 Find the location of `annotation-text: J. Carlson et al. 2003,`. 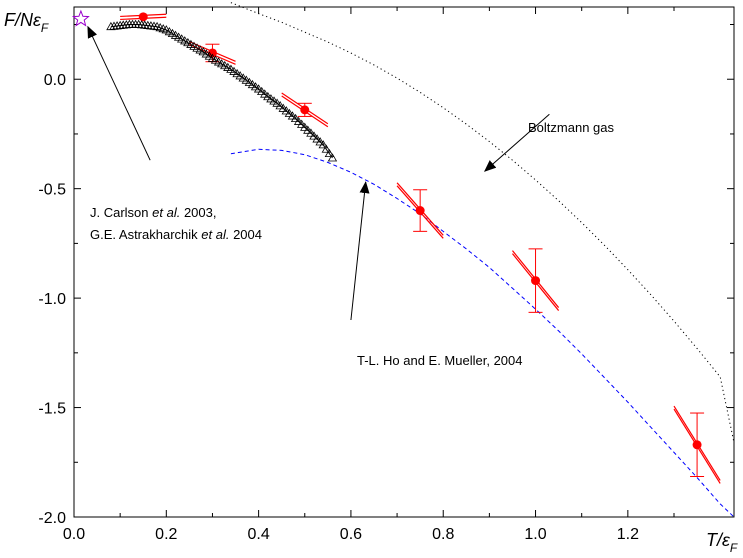

annotation-text: J. Carlson et al. 2003, is located at coordinates (153, 212).